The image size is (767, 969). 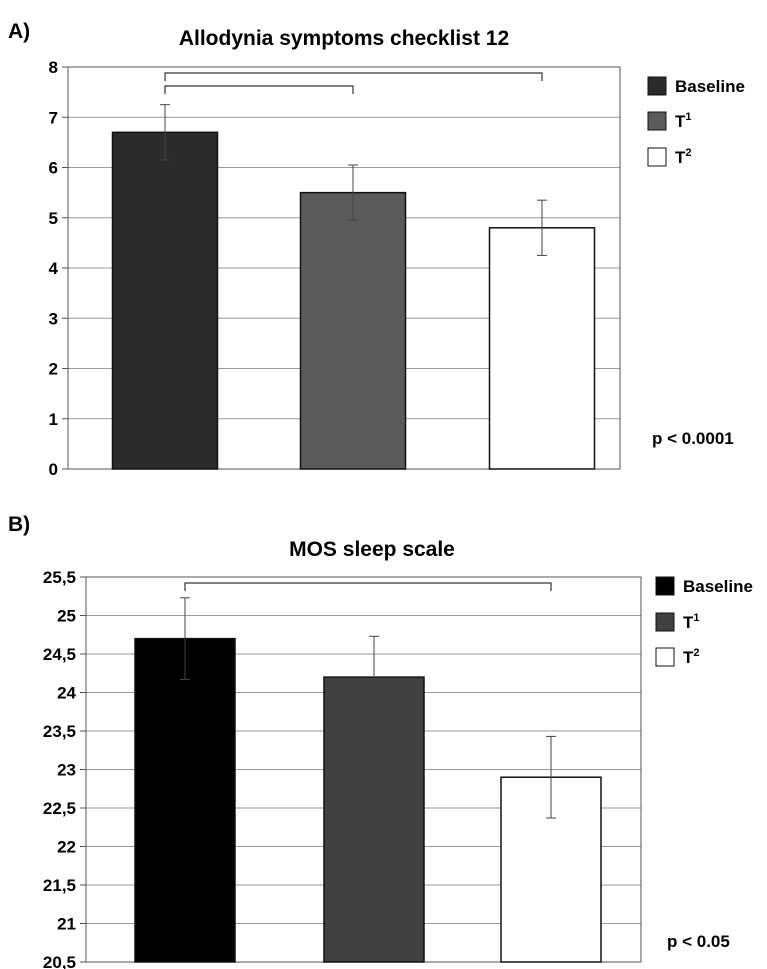 I want to click on p-value-annotation: p < 0.0001, so click(x=693, y=438).